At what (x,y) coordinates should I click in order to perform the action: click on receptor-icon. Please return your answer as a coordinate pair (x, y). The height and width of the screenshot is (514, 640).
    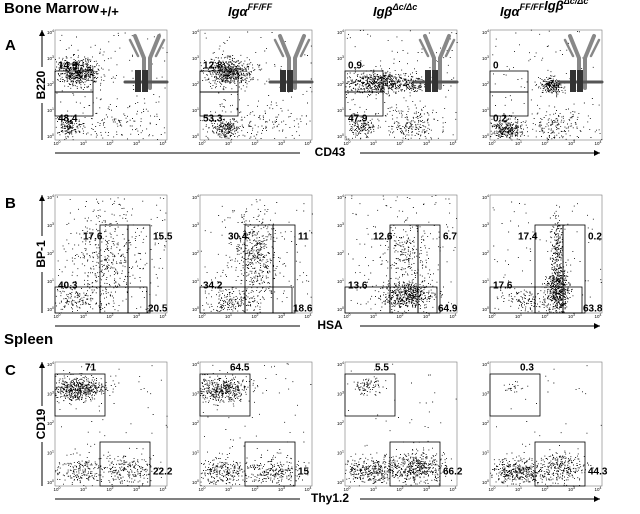
    Looking at the image, I should click on (146, 63).